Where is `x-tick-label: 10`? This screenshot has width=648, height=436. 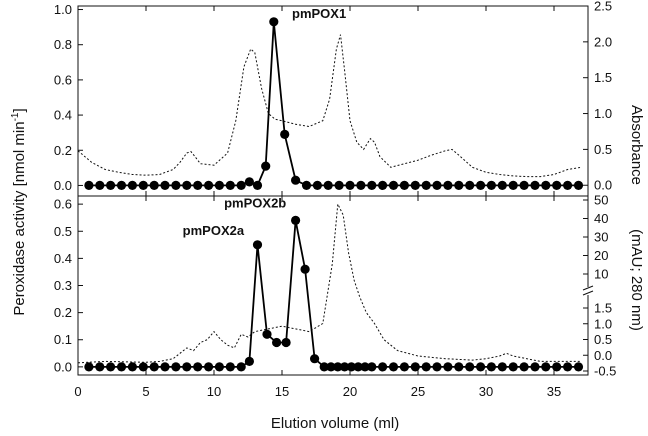 x-tick-label: 10 is located at coordinates (214, 391).